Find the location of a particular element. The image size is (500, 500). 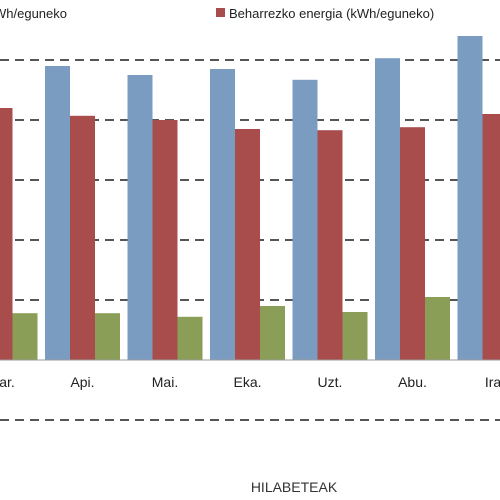

x-axis-title: HILABETEAK is located at coordinates (294, 487).